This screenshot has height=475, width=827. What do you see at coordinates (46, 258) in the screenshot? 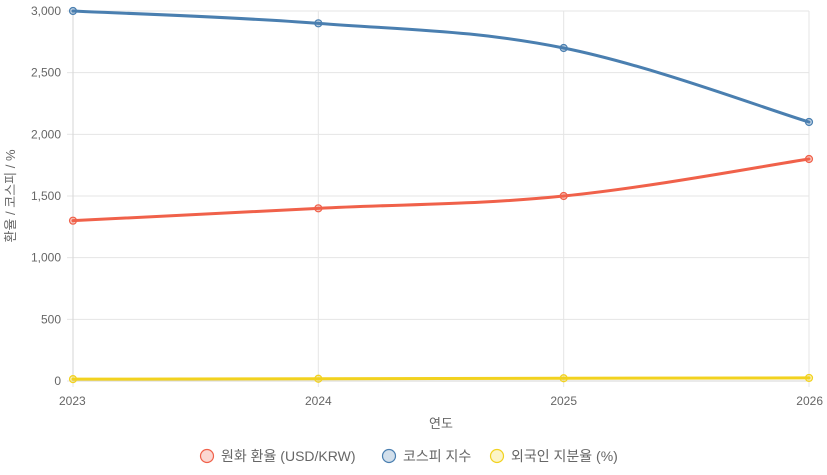
I see `y-tick-label: 1,000` at bounding box center [46, 258].